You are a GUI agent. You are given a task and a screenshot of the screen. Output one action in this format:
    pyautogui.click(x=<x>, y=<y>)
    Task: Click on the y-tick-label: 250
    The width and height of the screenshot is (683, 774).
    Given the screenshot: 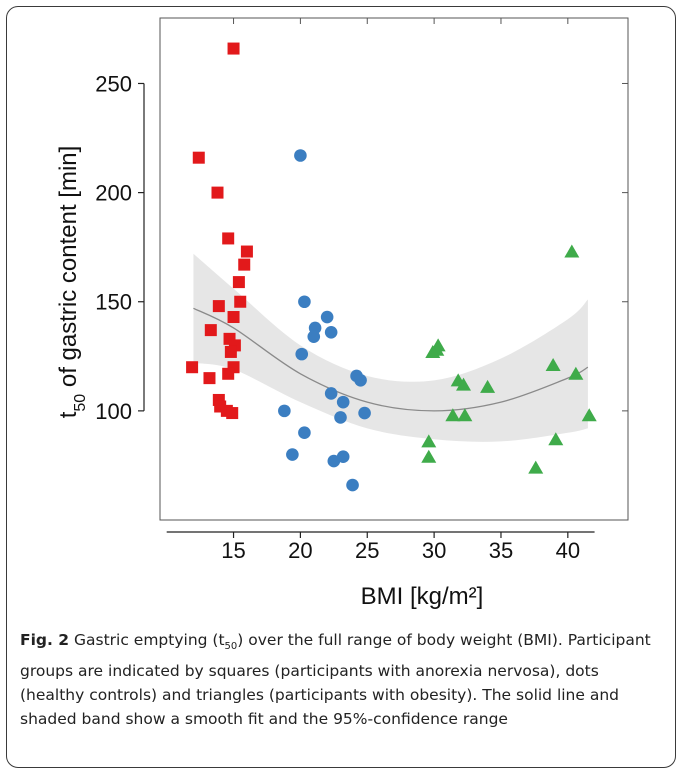 What is the action you would take?
    pyautogui.click(x=113, y=83)
    